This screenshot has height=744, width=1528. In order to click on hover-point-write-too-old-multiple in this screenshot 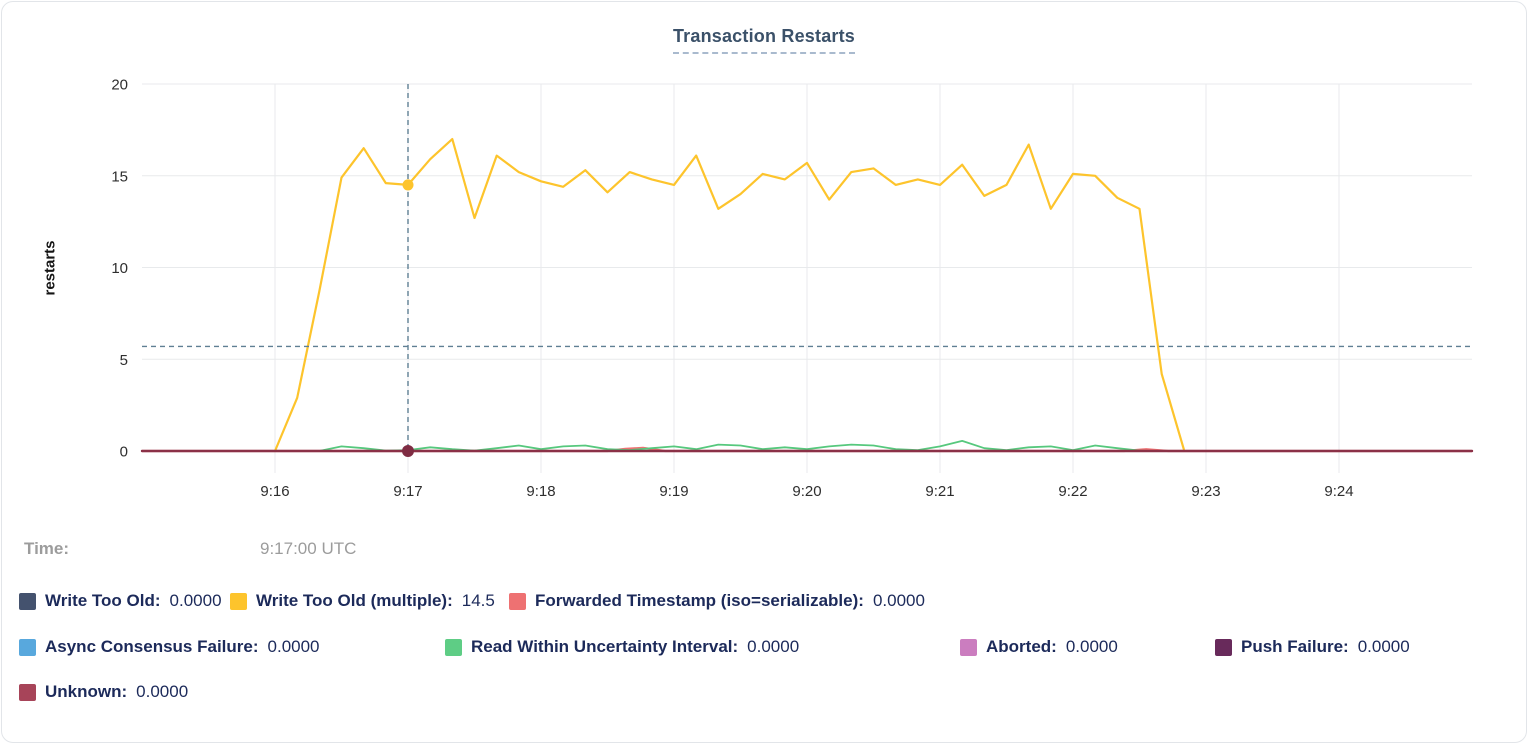, I will do `click(408, 185)`.